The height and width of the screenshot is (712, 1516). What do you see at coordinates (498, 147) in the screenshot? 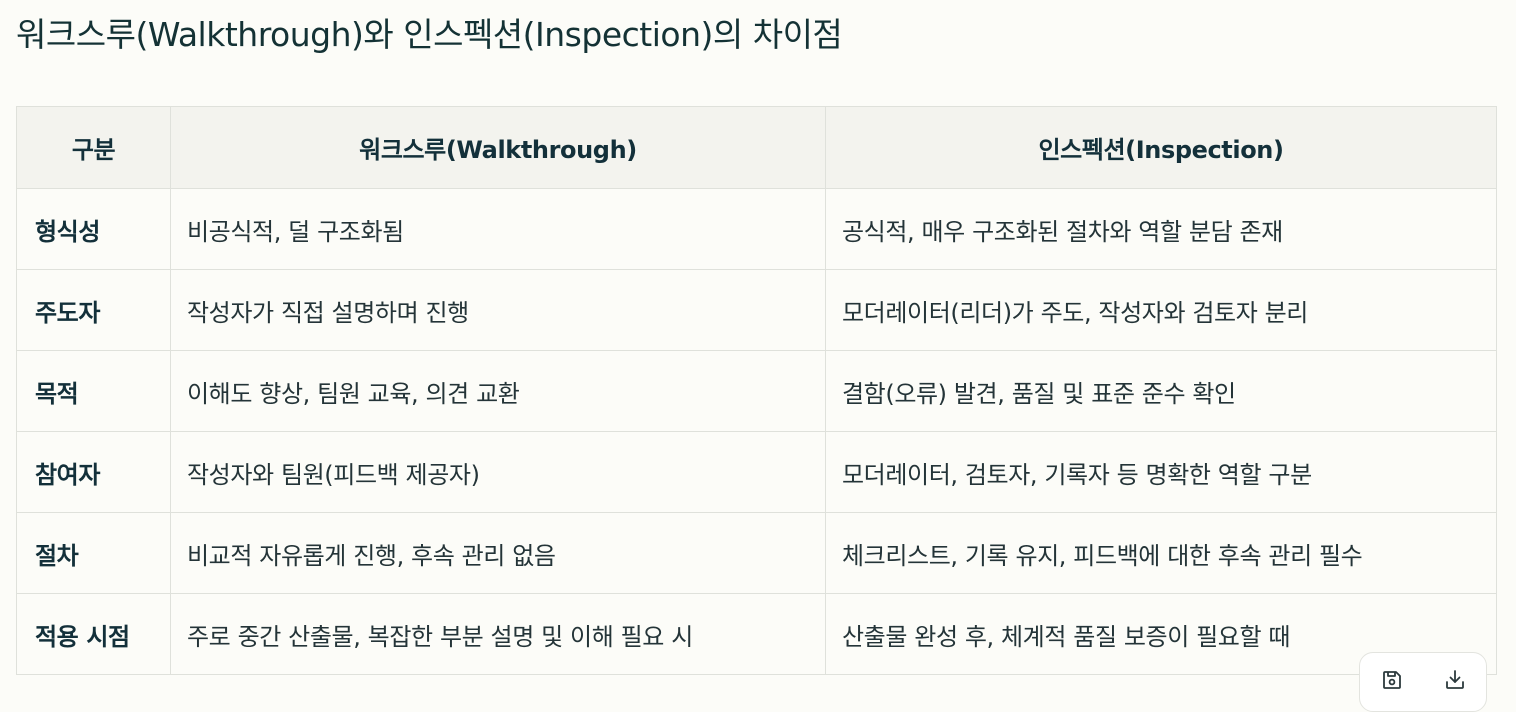
I see `header-walkthrough: 워크스루(Walkthrough)` at bounding box center [498, 147].